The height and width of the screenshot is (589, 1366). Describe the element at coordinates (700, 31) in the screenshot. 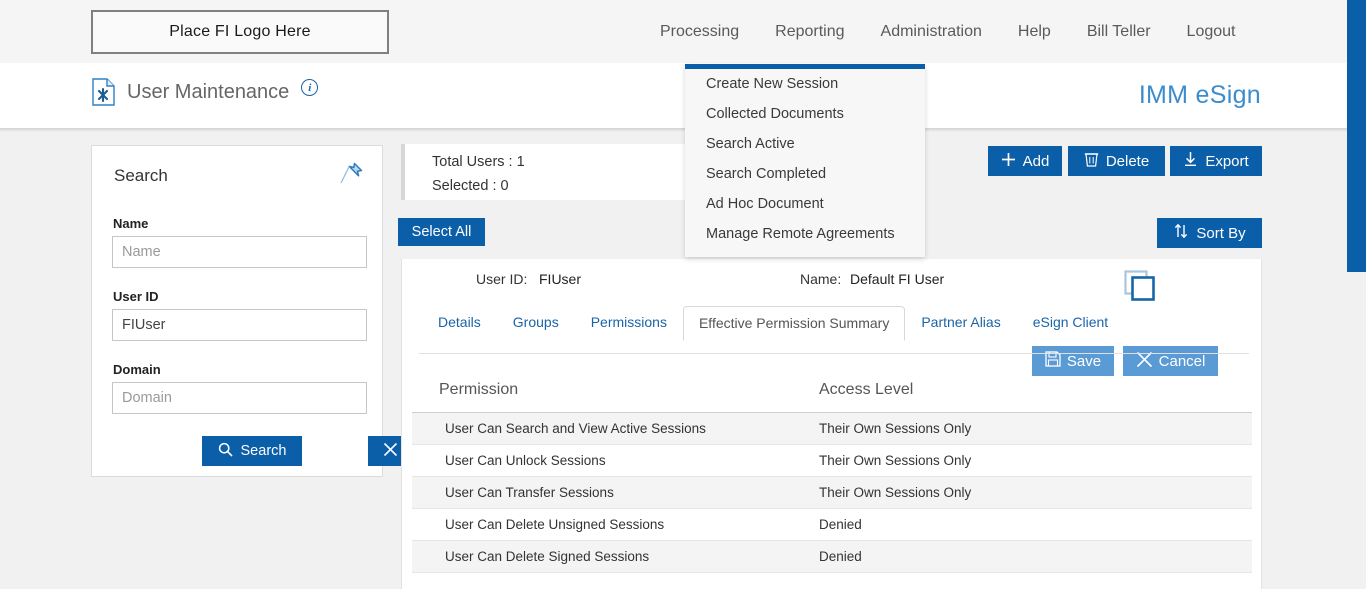

I see `nav-item-processing: Processing` at that location.